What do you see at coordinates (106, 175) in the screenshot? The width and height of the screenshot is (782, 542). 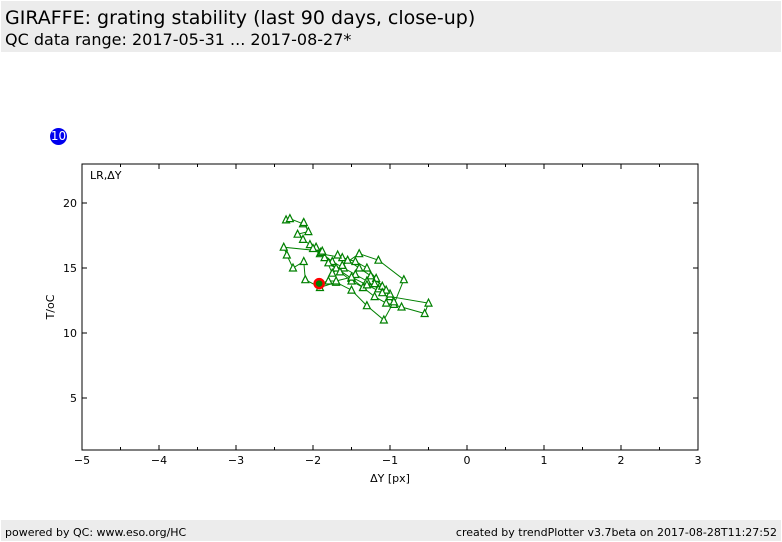 I see `plot-annotation: LR,ΔY` at bounding box center [106, 175].